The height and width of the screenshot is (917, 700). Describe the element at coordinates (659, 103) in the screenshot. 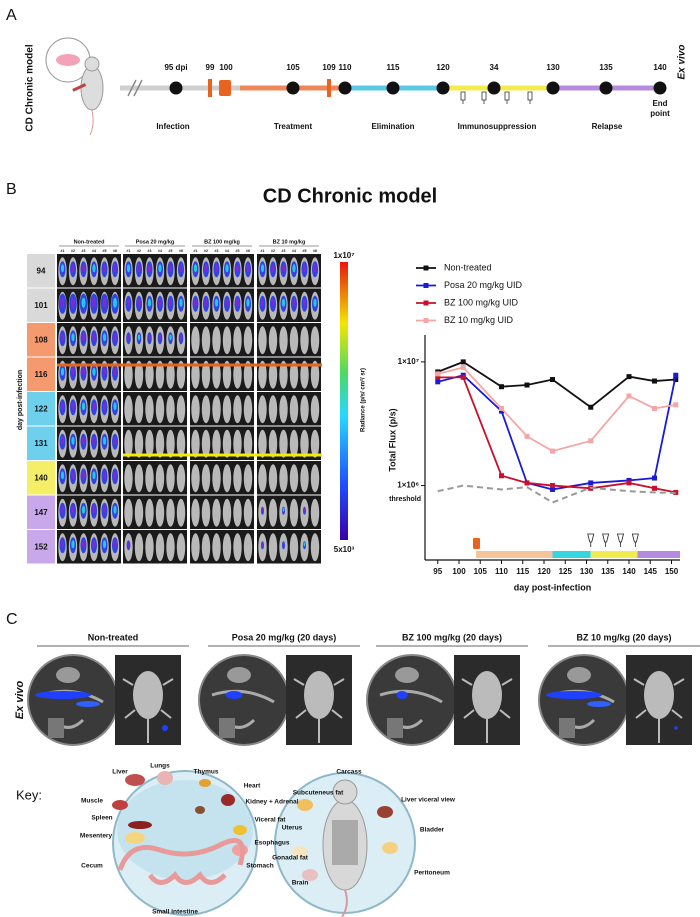

I see `end-point: End` at that location.